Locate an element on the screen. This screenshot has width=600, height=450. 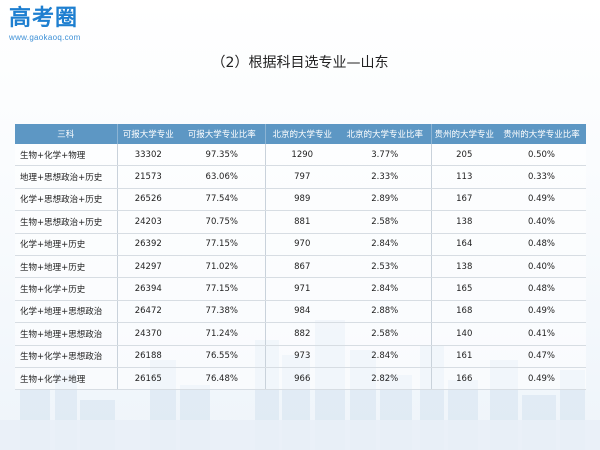
table-row: 生物+化学+地理 26165 76.48% 966 2.82% 166 0.49% is located at coordinates (300, 379).